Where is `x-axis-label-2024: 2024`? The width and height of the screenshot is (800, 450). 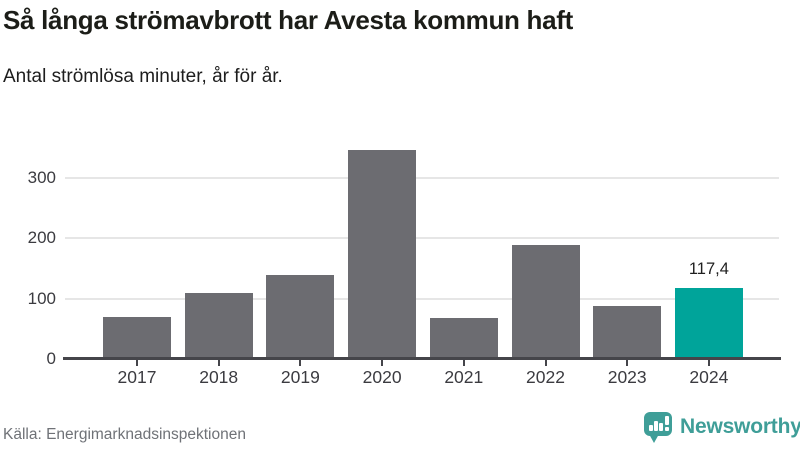 x-axis-label-2024: 2024 is located at coordinates (709, 377).